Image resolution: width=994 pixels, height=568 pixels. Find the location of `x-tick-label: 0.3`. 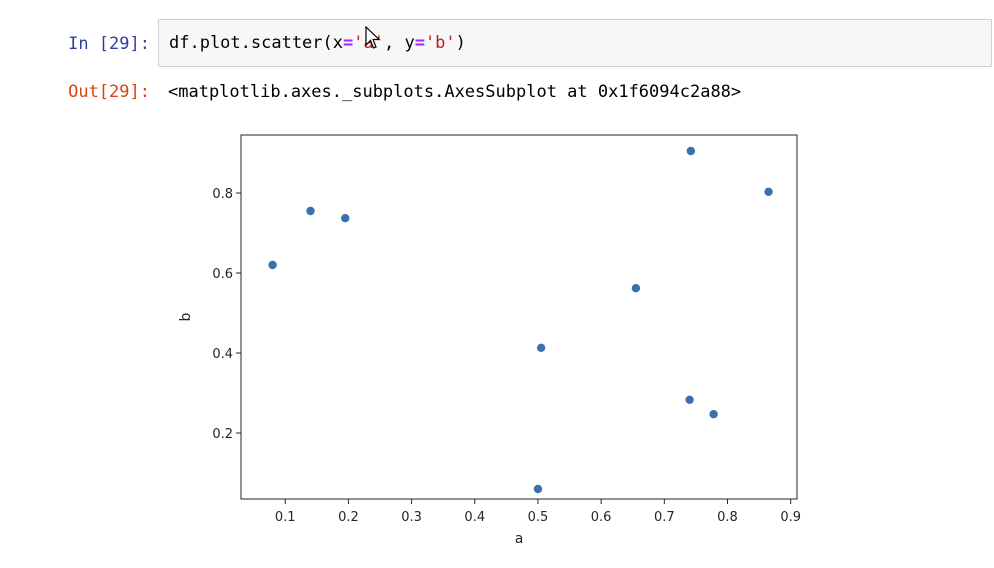

x-tick-label: 0.3 is located at coordinates (411, 517).